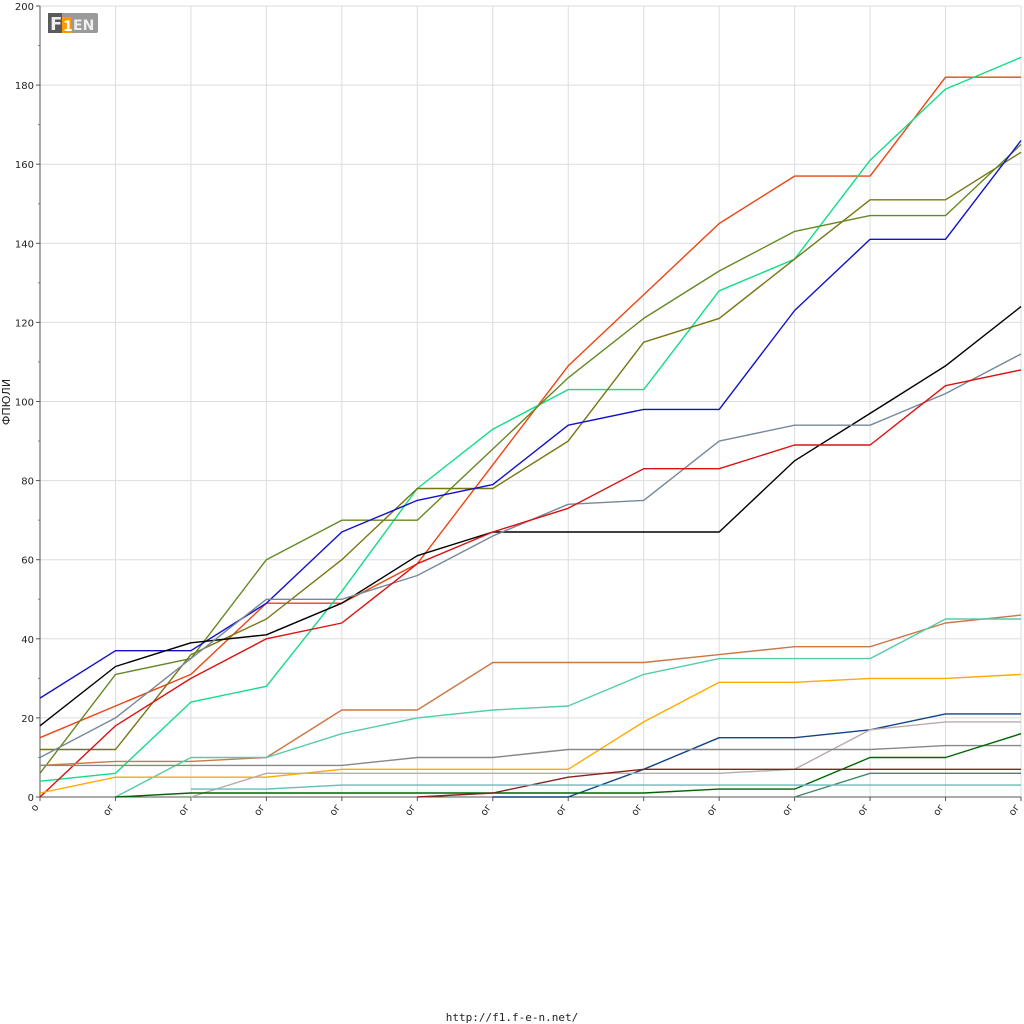 The height and width of the screenshot is (1024, 1024). What do you see at coordinates (68, 27) in the screenshot?
I see `svg-text: 1` at bounding box center [68, 27].